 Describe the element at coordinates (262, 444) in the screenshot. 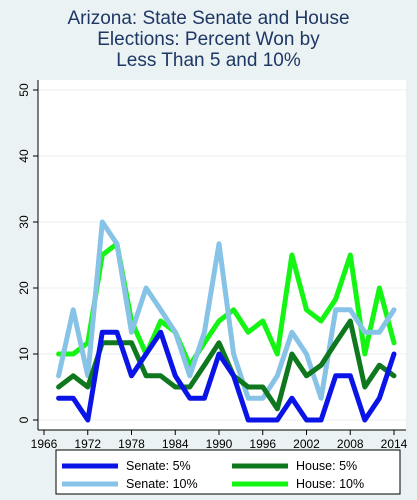

I see `x-tick-label: 1996` at that location.